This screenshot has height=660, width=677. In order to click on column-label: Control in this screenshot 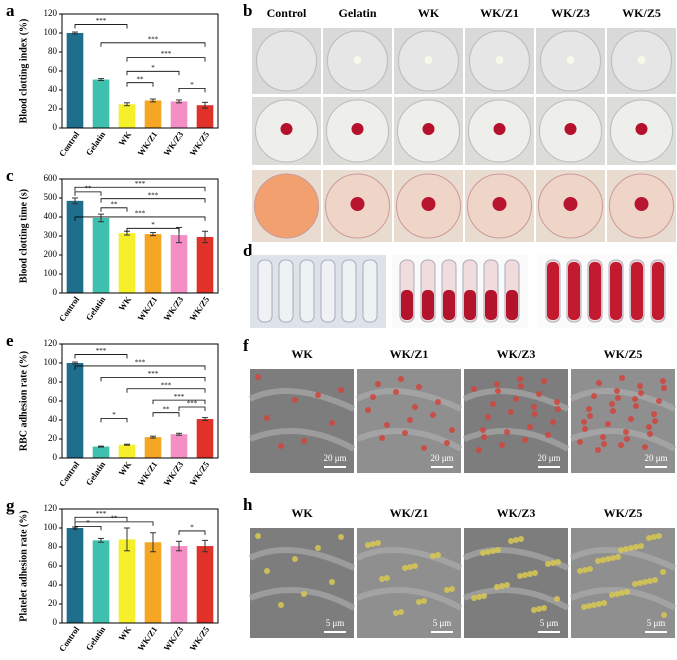, I will do `click(287, 13)`.